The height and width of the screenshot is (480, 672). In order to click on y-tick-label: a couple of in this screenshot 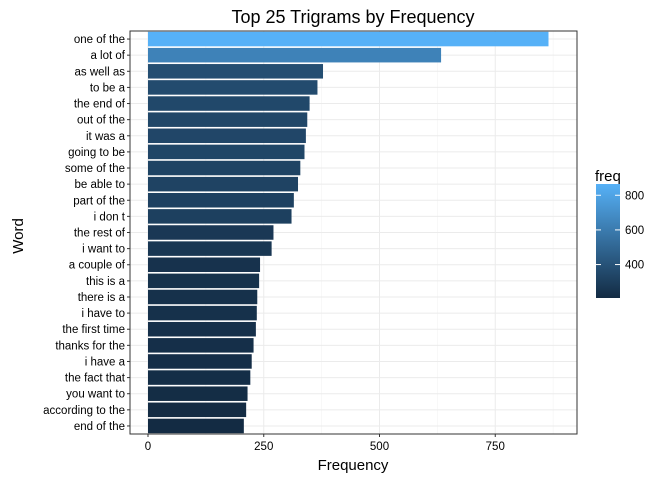, I will do `click(97, 266)`.